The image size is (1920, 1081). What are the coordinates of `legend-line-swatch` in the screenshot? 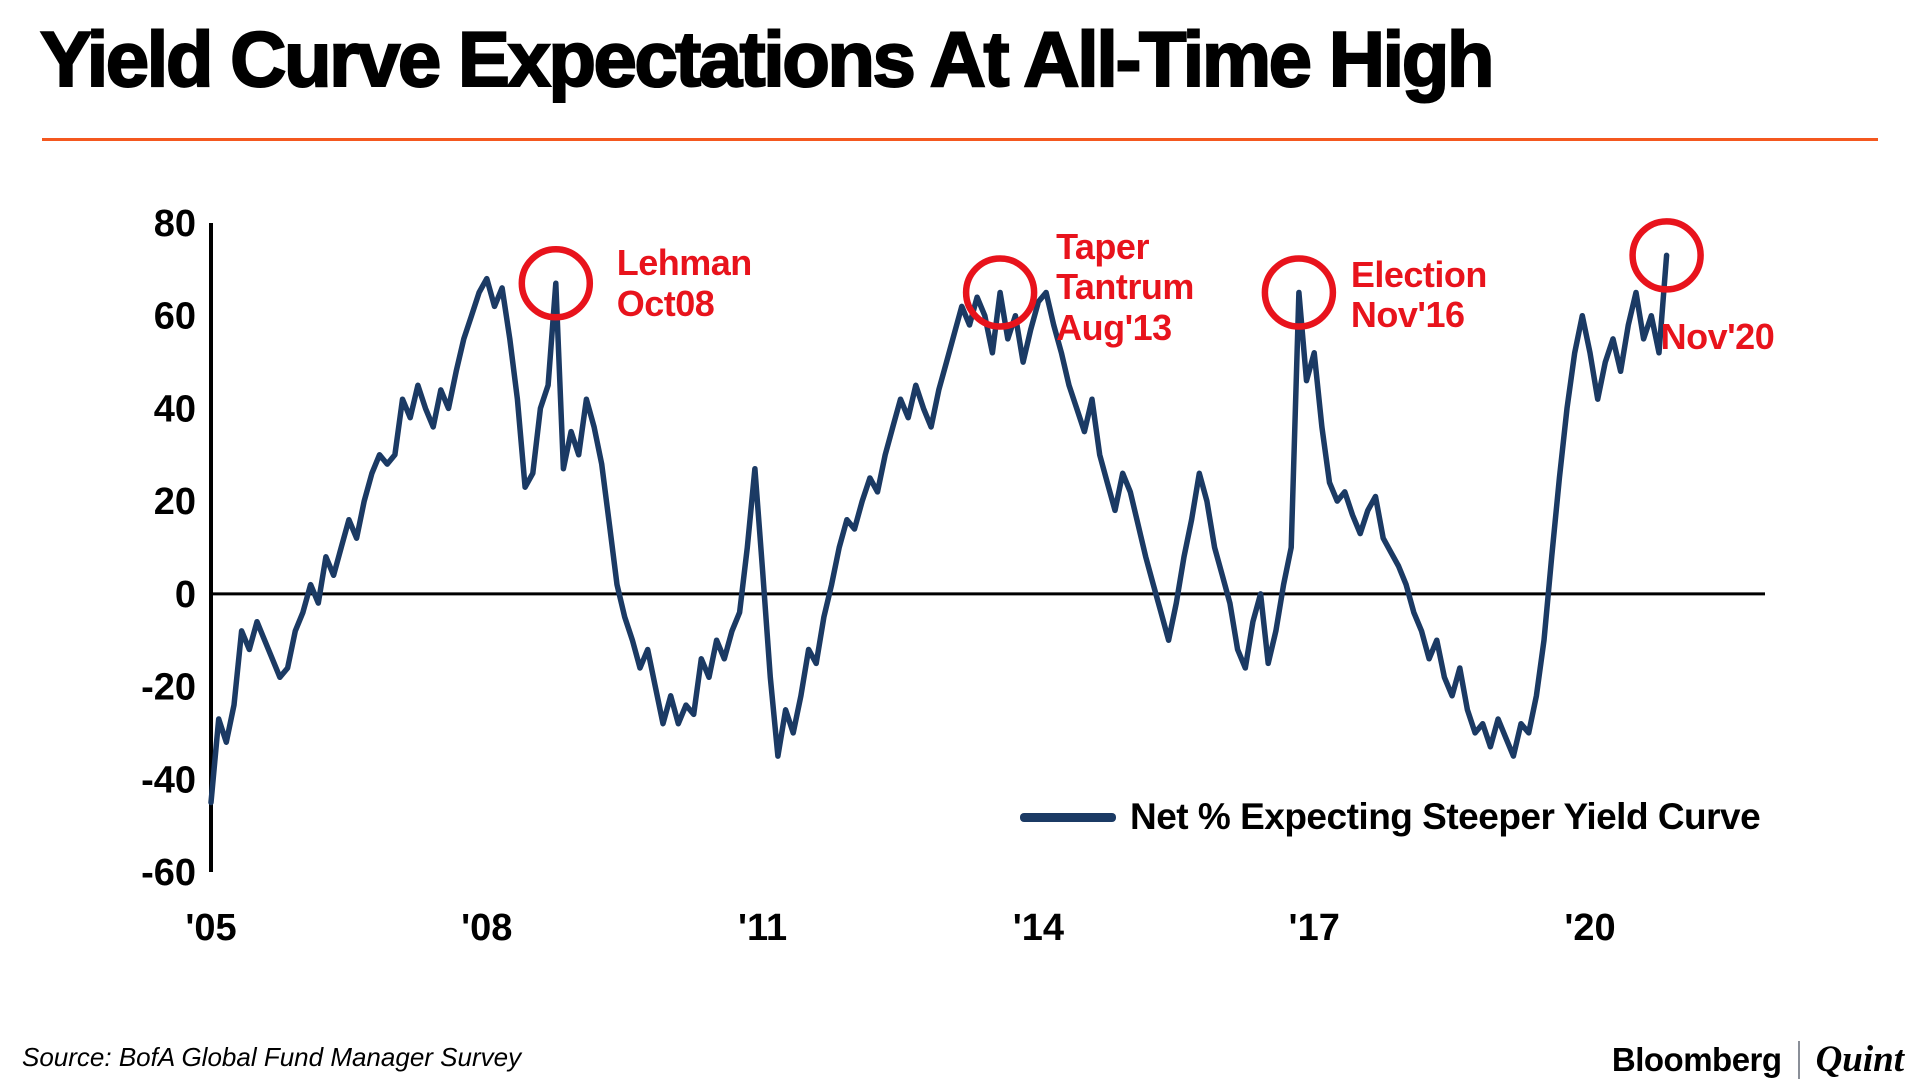 It's located at (1068, 817).